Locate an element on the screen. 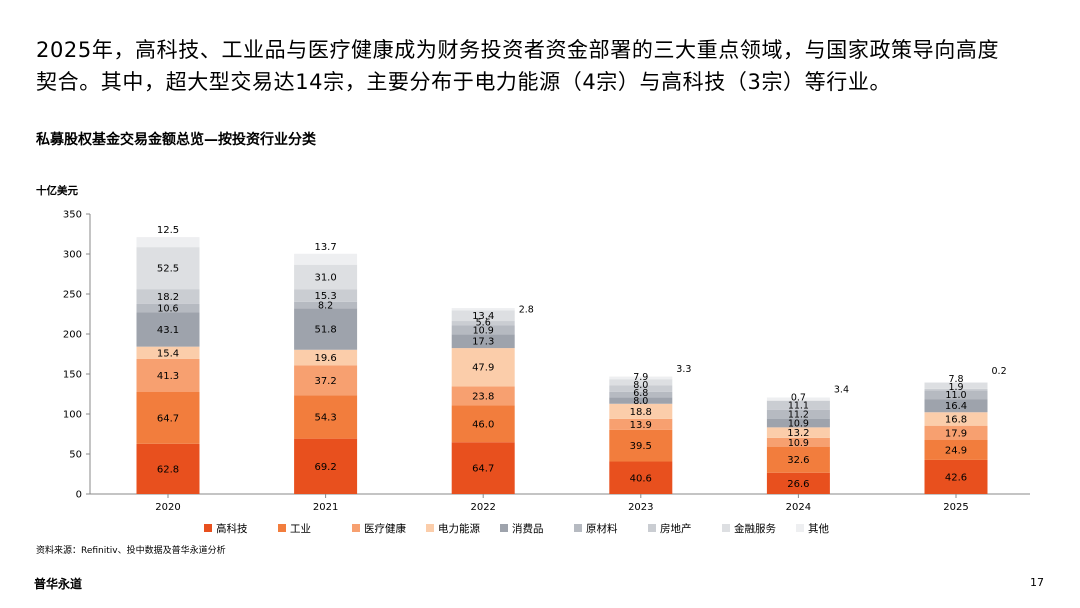 This screenshot has height=608, width=1080. data-label: 64.7 is located at coordinates (168, 418).